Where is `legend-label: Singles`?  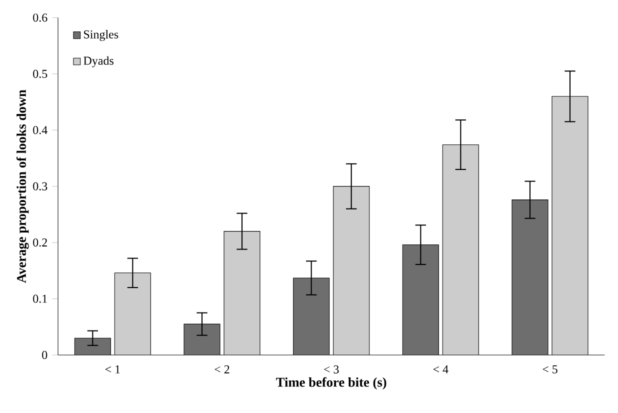
legend-label: Singles is located at coordinates (101, 35).